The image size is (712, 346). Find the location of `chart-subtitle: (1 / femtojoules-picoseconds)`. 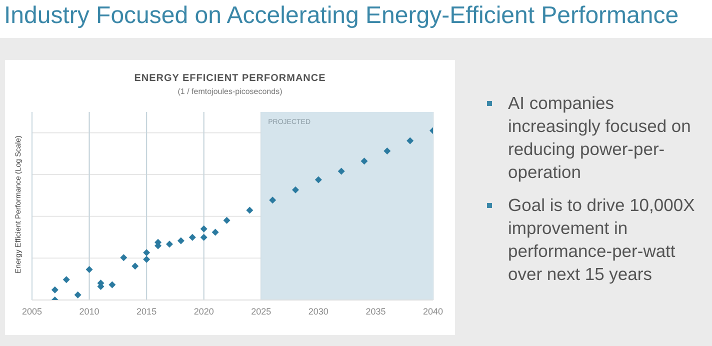

chart-subtitle: (1 / femtojoules-picoseconds) is located at coordinates (230, 91).